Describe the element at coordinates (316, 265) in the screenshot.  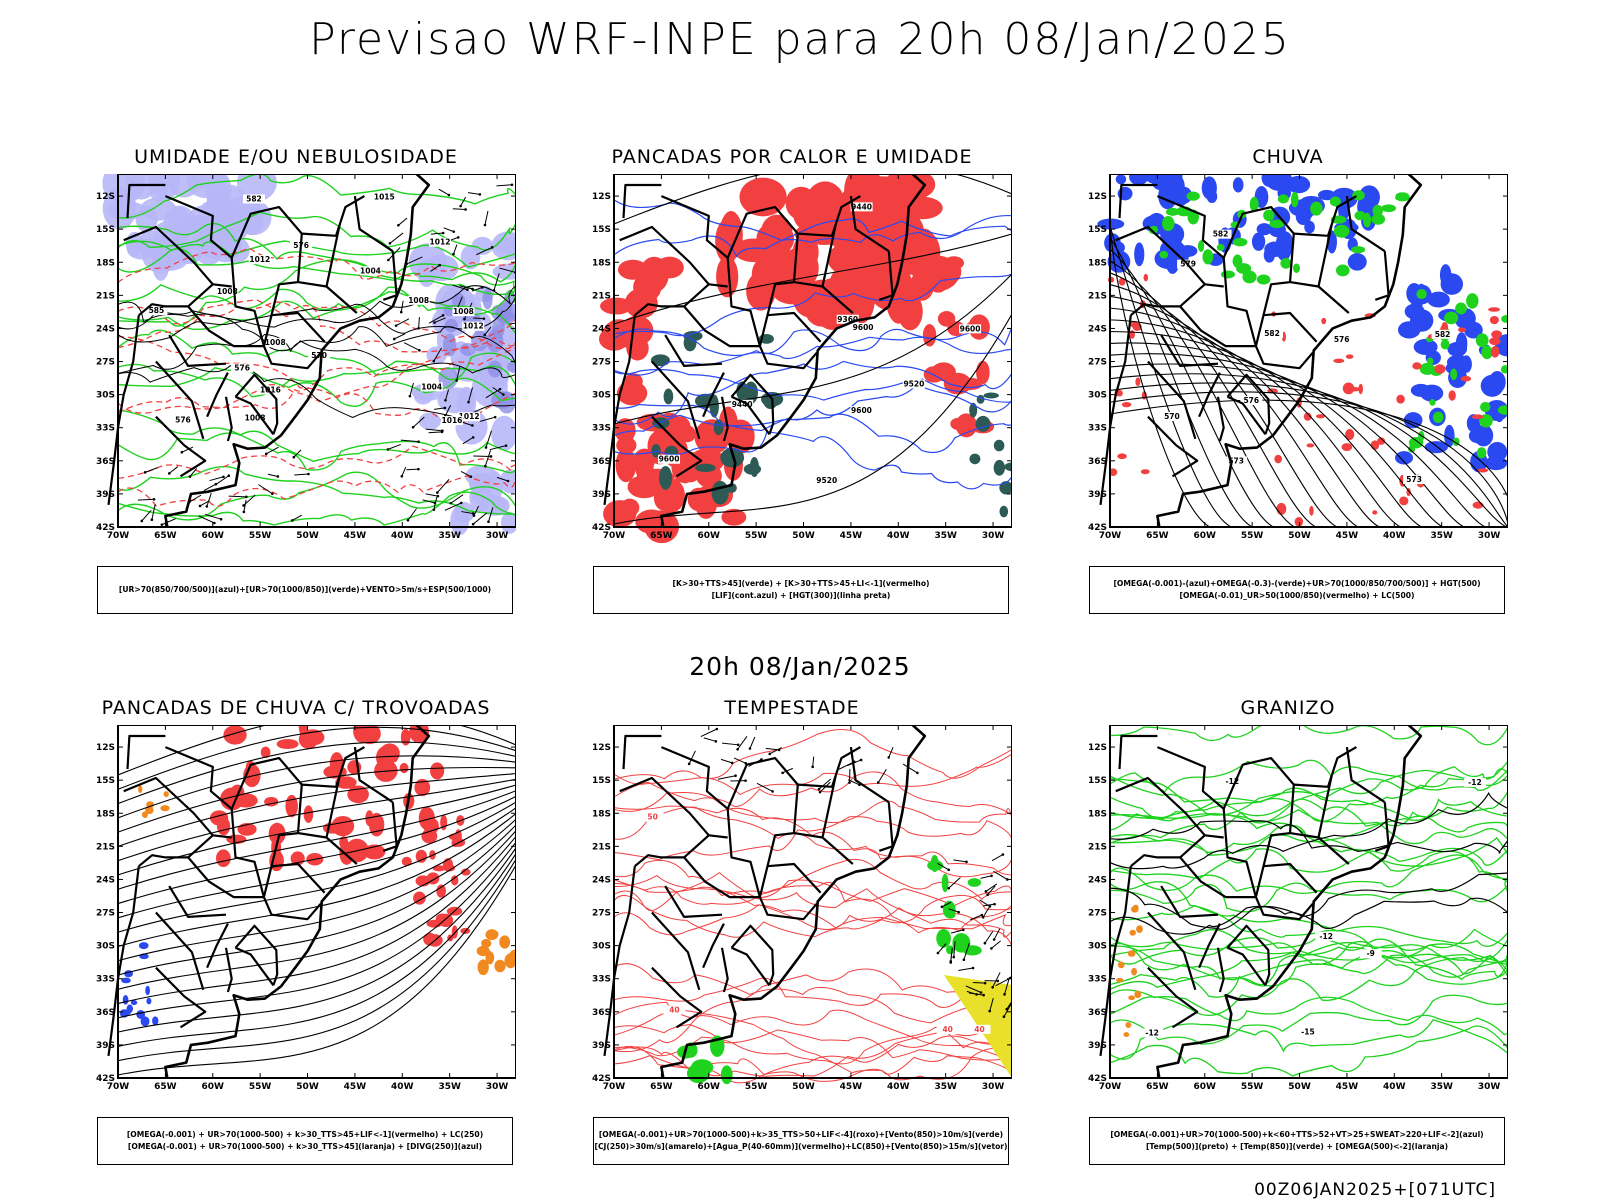
I see `green-contour` at that location.